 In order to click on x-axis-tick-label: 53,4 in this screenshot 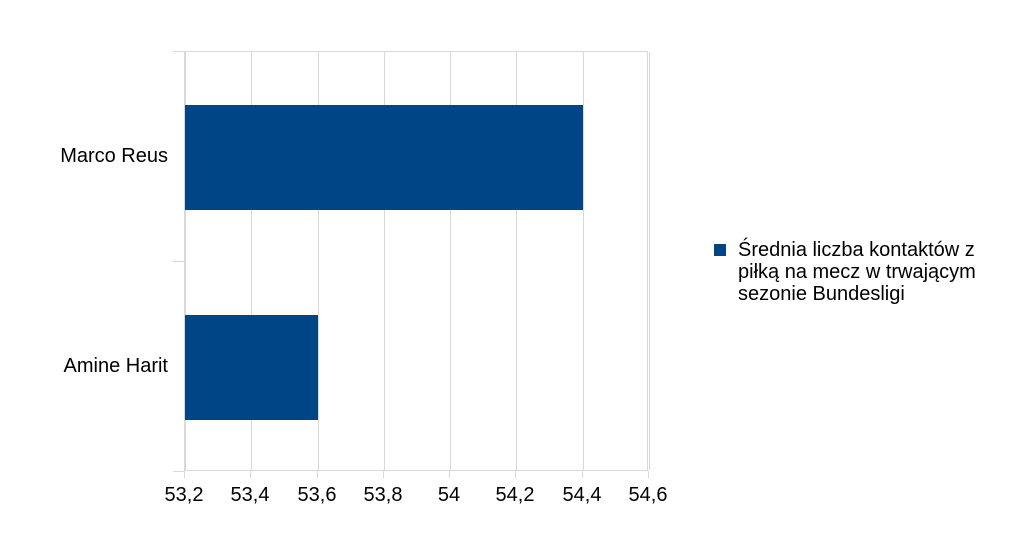, I will do `click(250, 495)`.